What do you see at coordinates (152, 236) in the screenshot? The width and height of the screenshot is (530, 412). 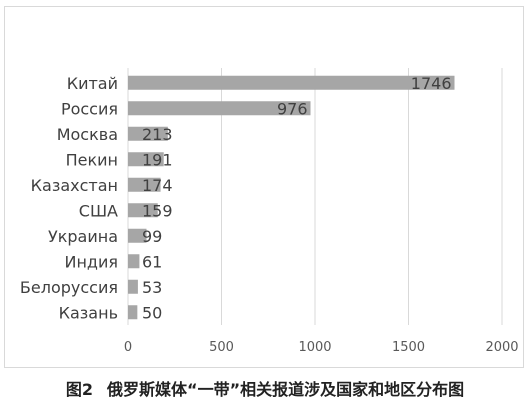 I see `data-label: 99` at bounding box center [152, 236].